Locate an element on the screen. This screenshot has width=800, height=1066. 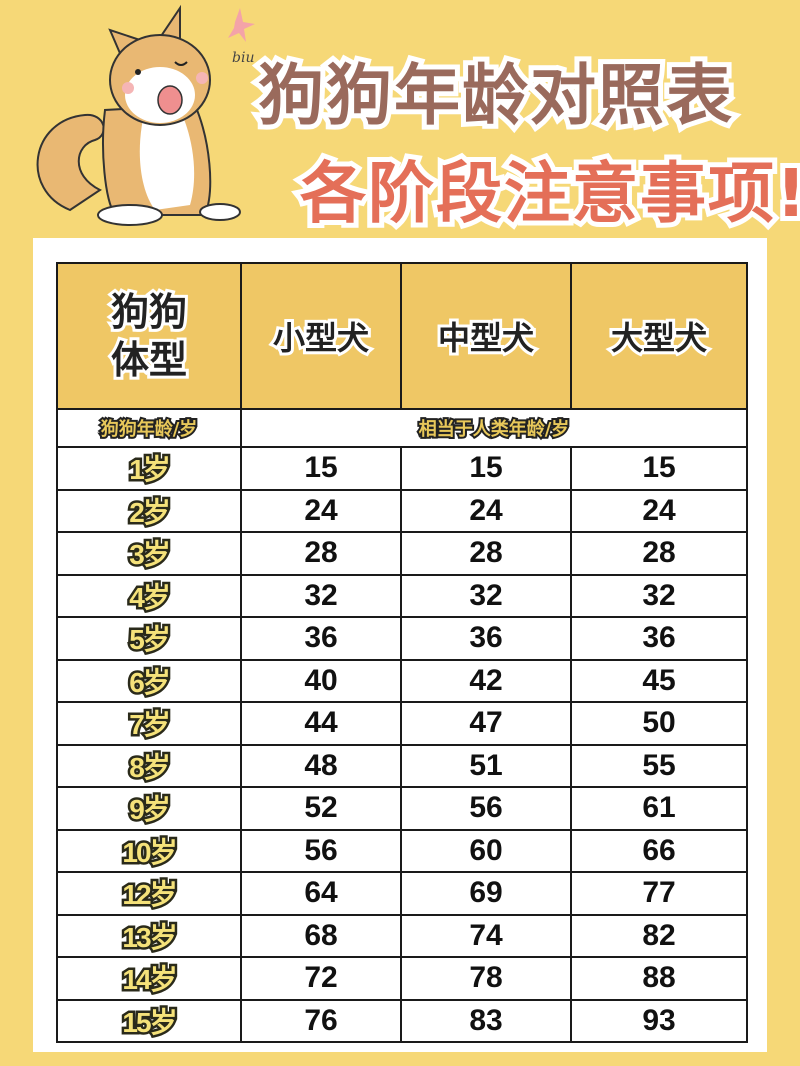
age-cell: 9岁 is located at coordinates (149, 808).